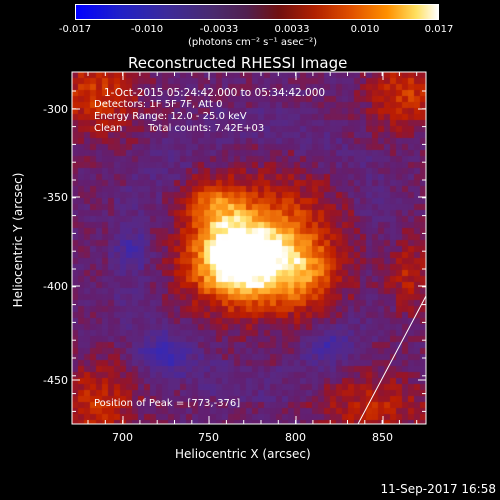 The width and height of the screenshot is (500, 500). I want to click on time-range: 1-Oct-2015 05:24:42.000 to 05:34:42.000, so click(215, 93).